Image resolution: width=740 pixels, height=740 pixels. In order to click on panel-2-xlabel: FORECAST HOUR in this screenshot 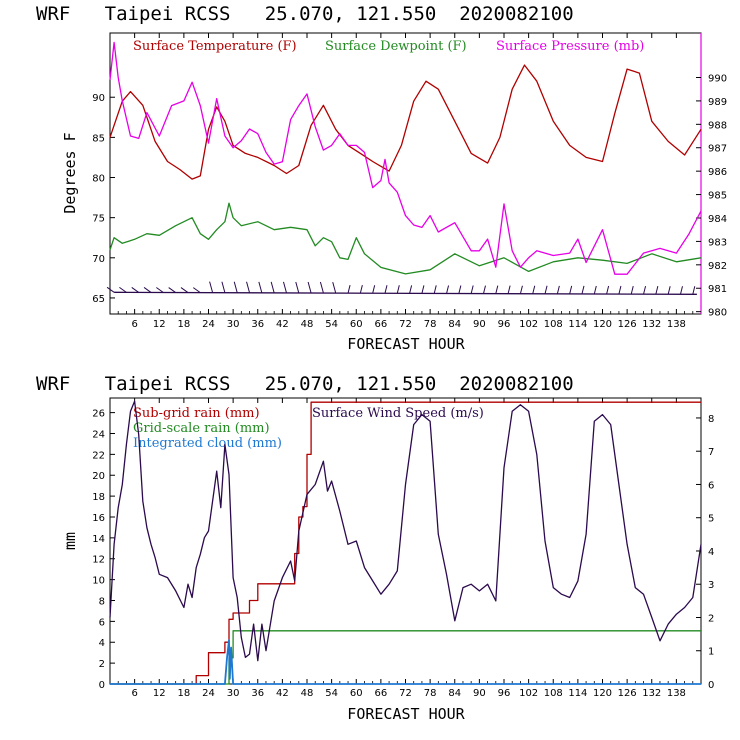, I will do `click(406, 714)`.